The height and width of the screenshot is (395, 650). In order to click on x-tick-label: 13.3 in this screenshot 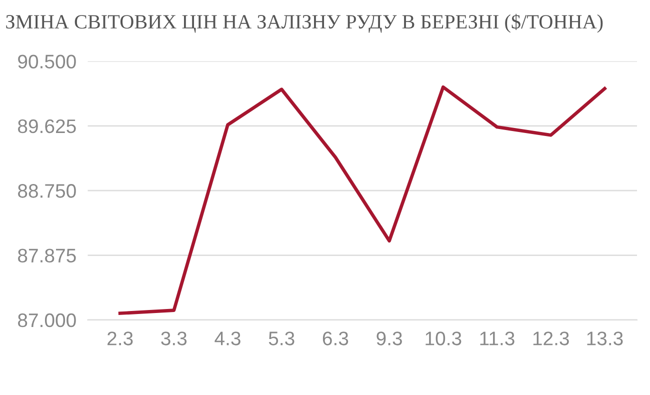, I will do `click(605, 339)`.